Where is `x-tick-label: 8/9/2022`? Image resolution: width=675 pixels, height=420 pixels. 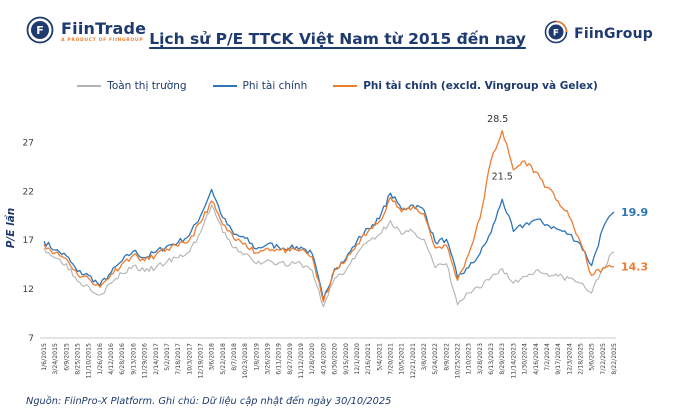 x-tick-label: 8/9/2022 is located at coordinates (446, 357).